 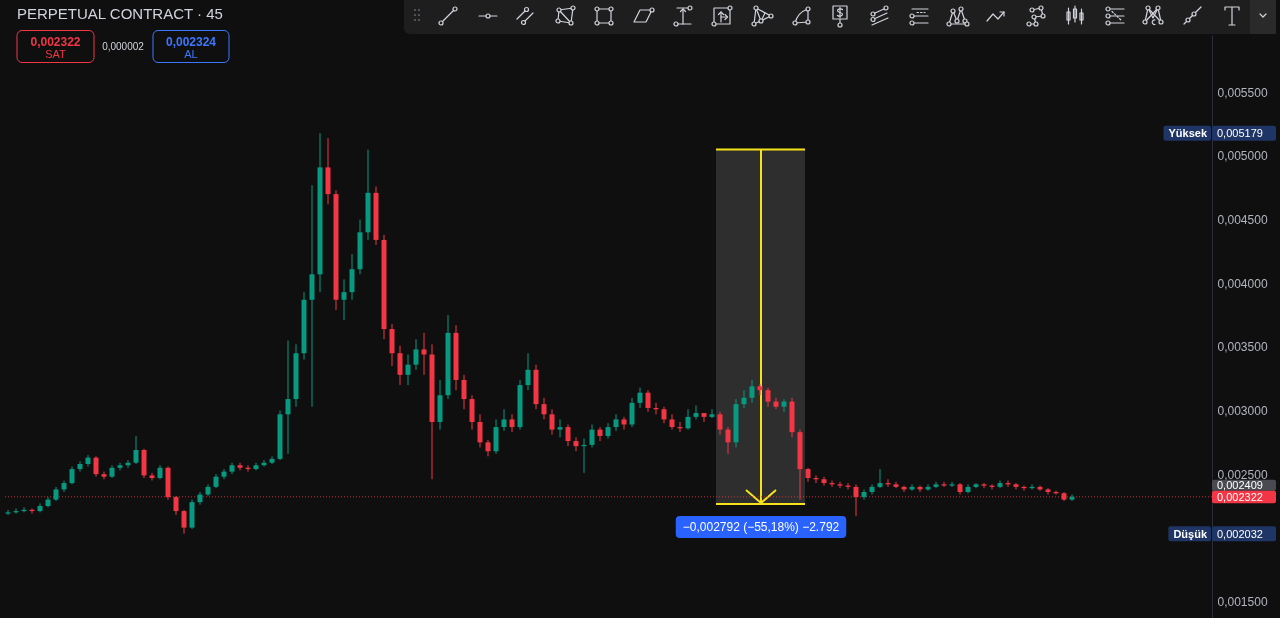 What do you see at coordinates (191, 54) in the screenshot?
I see `annotation: AL` at bounding box center [191, 54].